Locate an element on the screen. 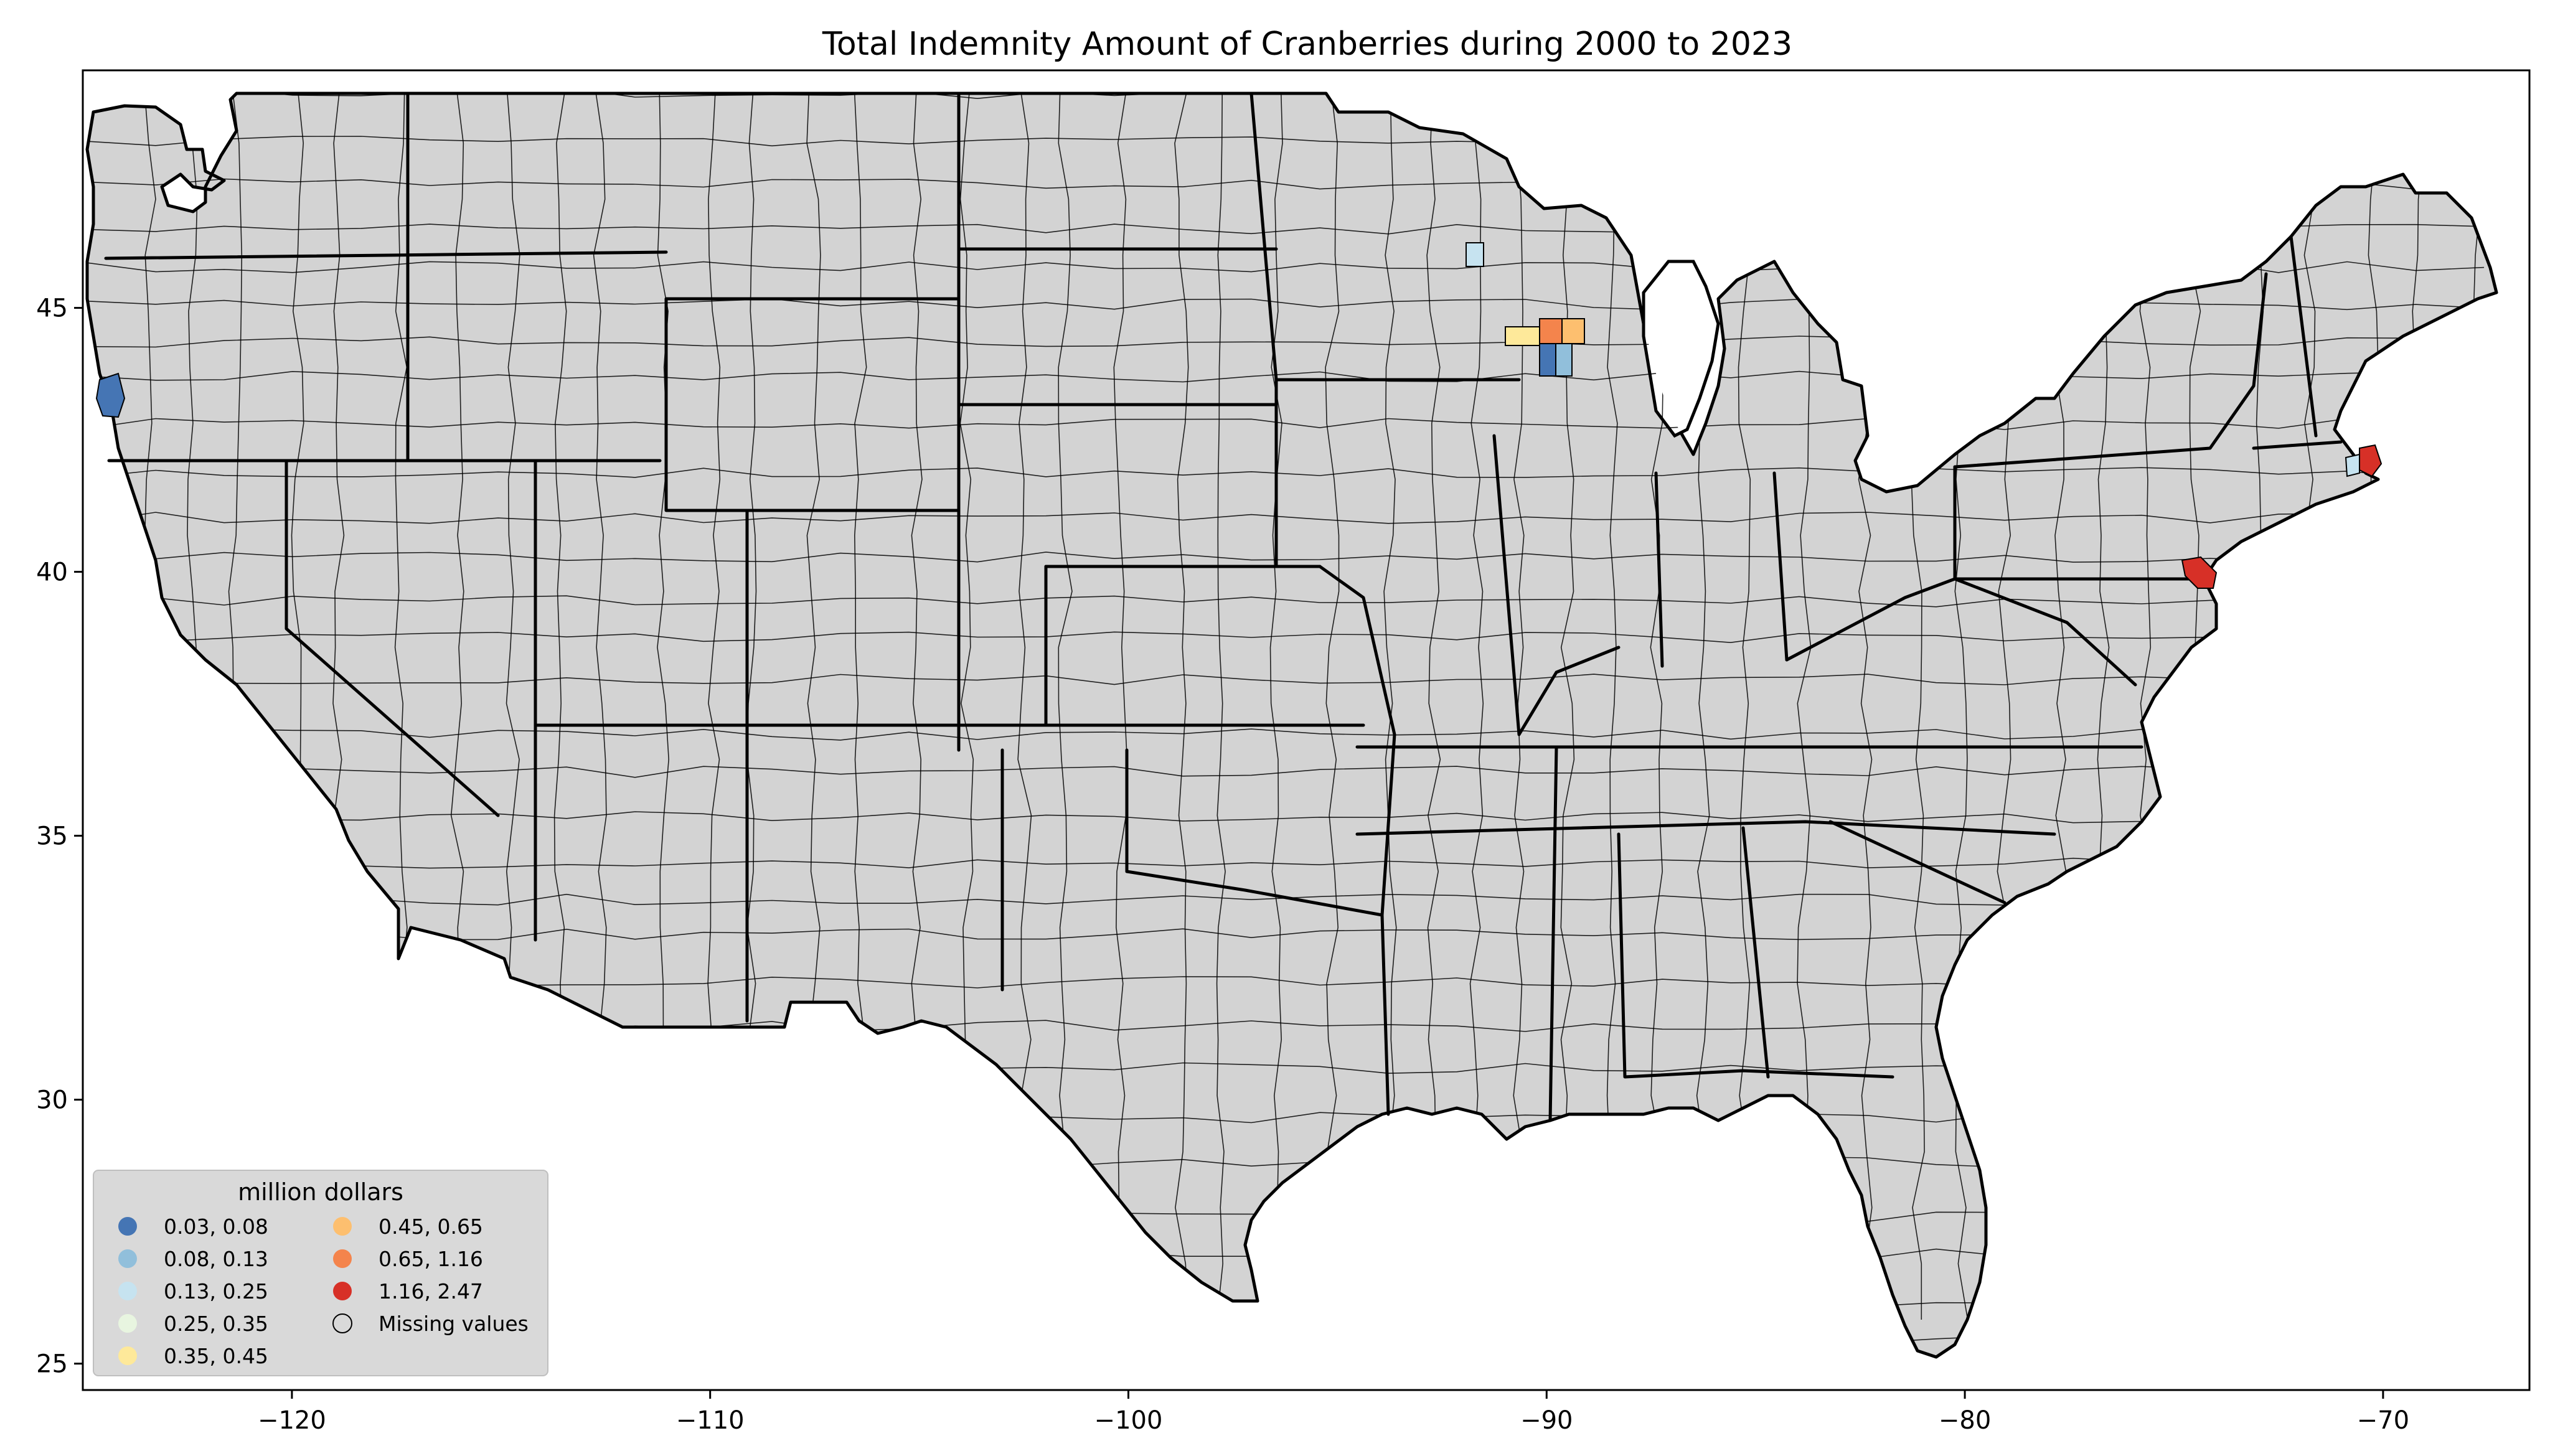  x-tick-label: −70 is located at coordinates (2383, 1420).